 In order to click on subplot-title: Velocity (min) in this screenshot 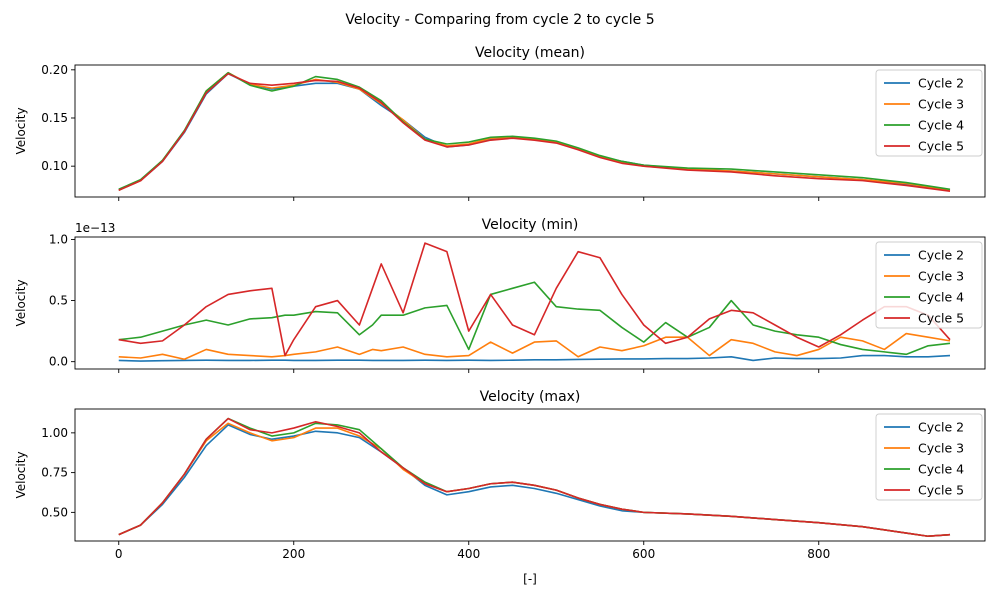, I will do `click(530, 225)`.